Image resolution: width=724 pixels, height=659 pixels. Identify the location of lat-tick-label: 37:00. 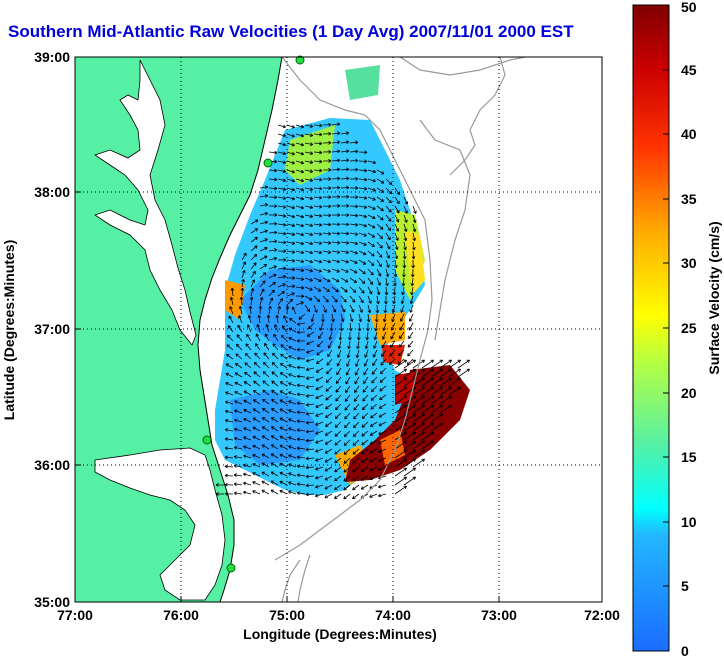
(52, 329).